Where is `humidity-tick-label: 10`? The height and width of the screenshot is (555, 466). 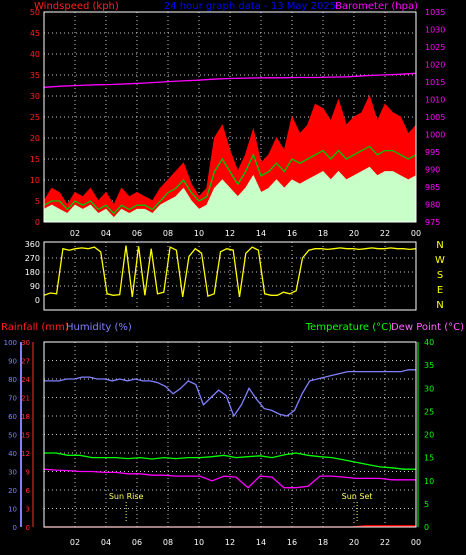 humidity-tick-label: 10 is located at coordinates (12, 510).